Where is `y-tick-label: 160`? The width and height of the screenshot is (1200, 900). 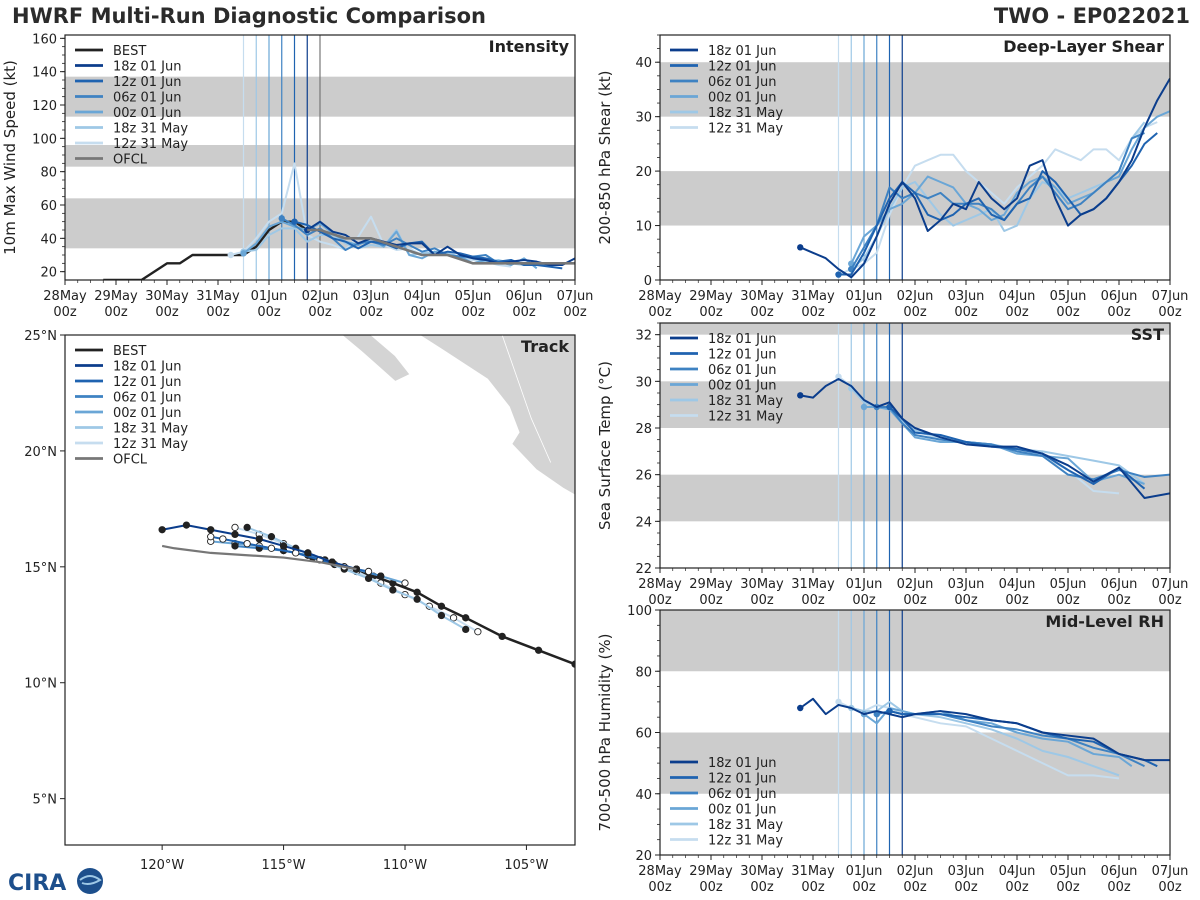
y-tick-label: 160 is located at coordinates (44, 39).